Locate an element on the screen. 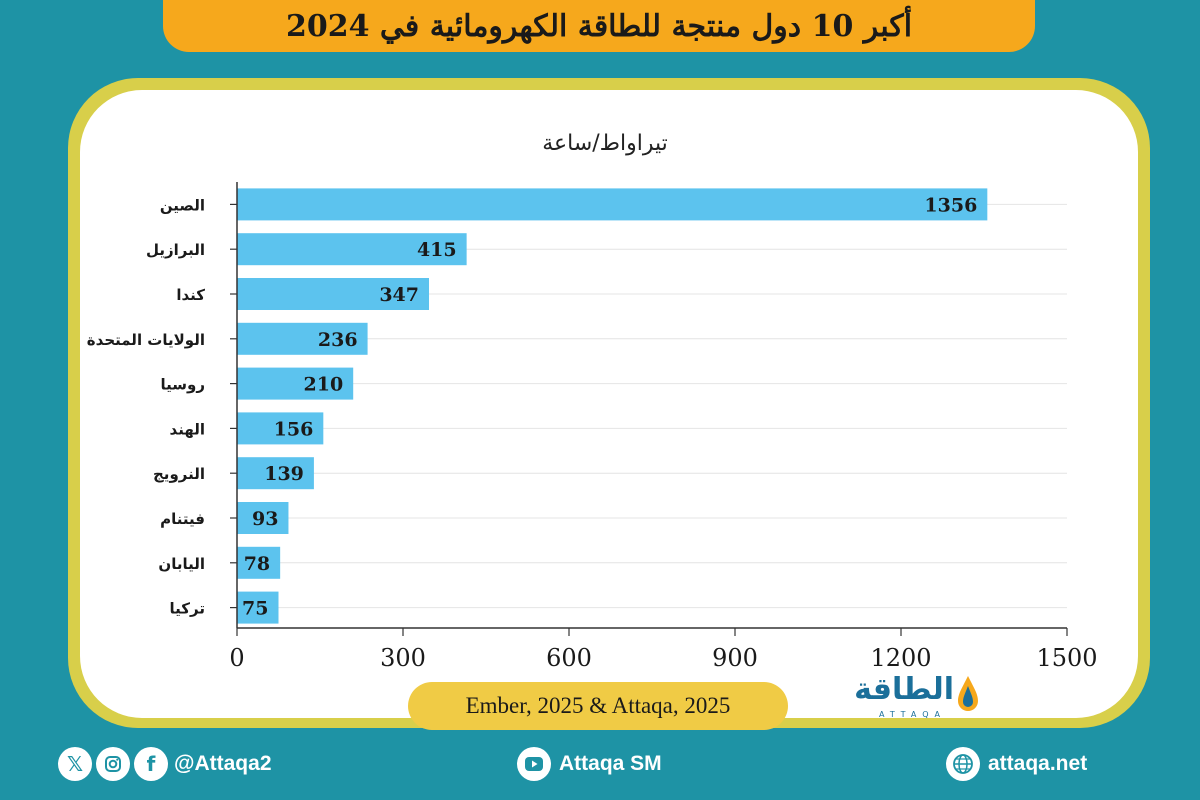 Image resolution: width=1200 pixels, height=800 pixels. value-label: 93 is located at coordinates (265, 519).